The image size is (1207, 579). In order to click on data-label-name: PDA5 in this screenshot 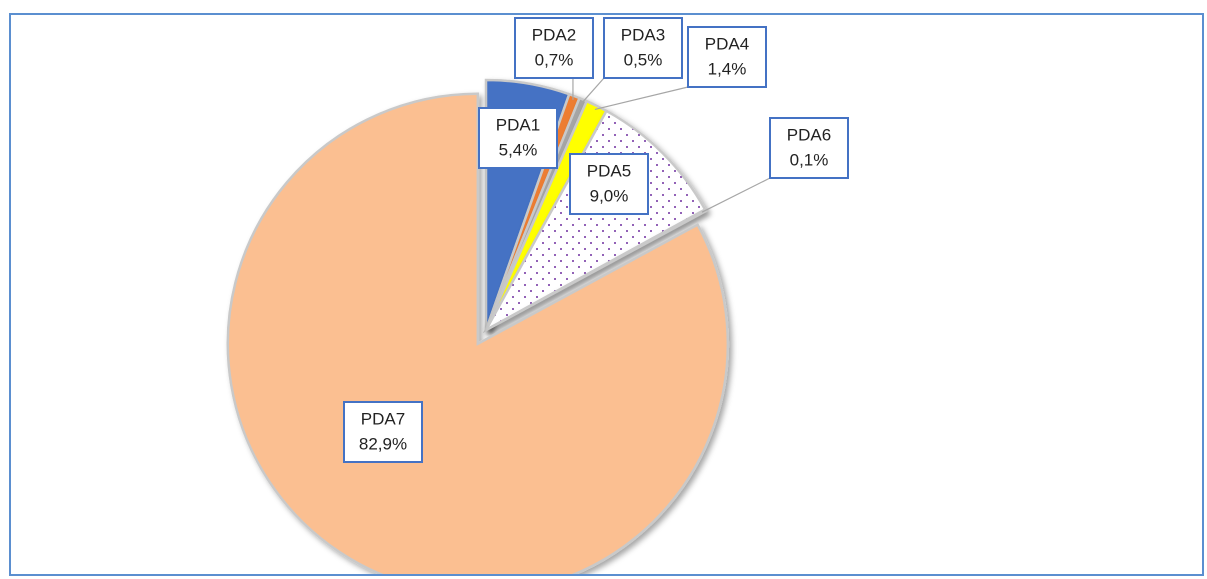, I will do `click(609, 170)`.